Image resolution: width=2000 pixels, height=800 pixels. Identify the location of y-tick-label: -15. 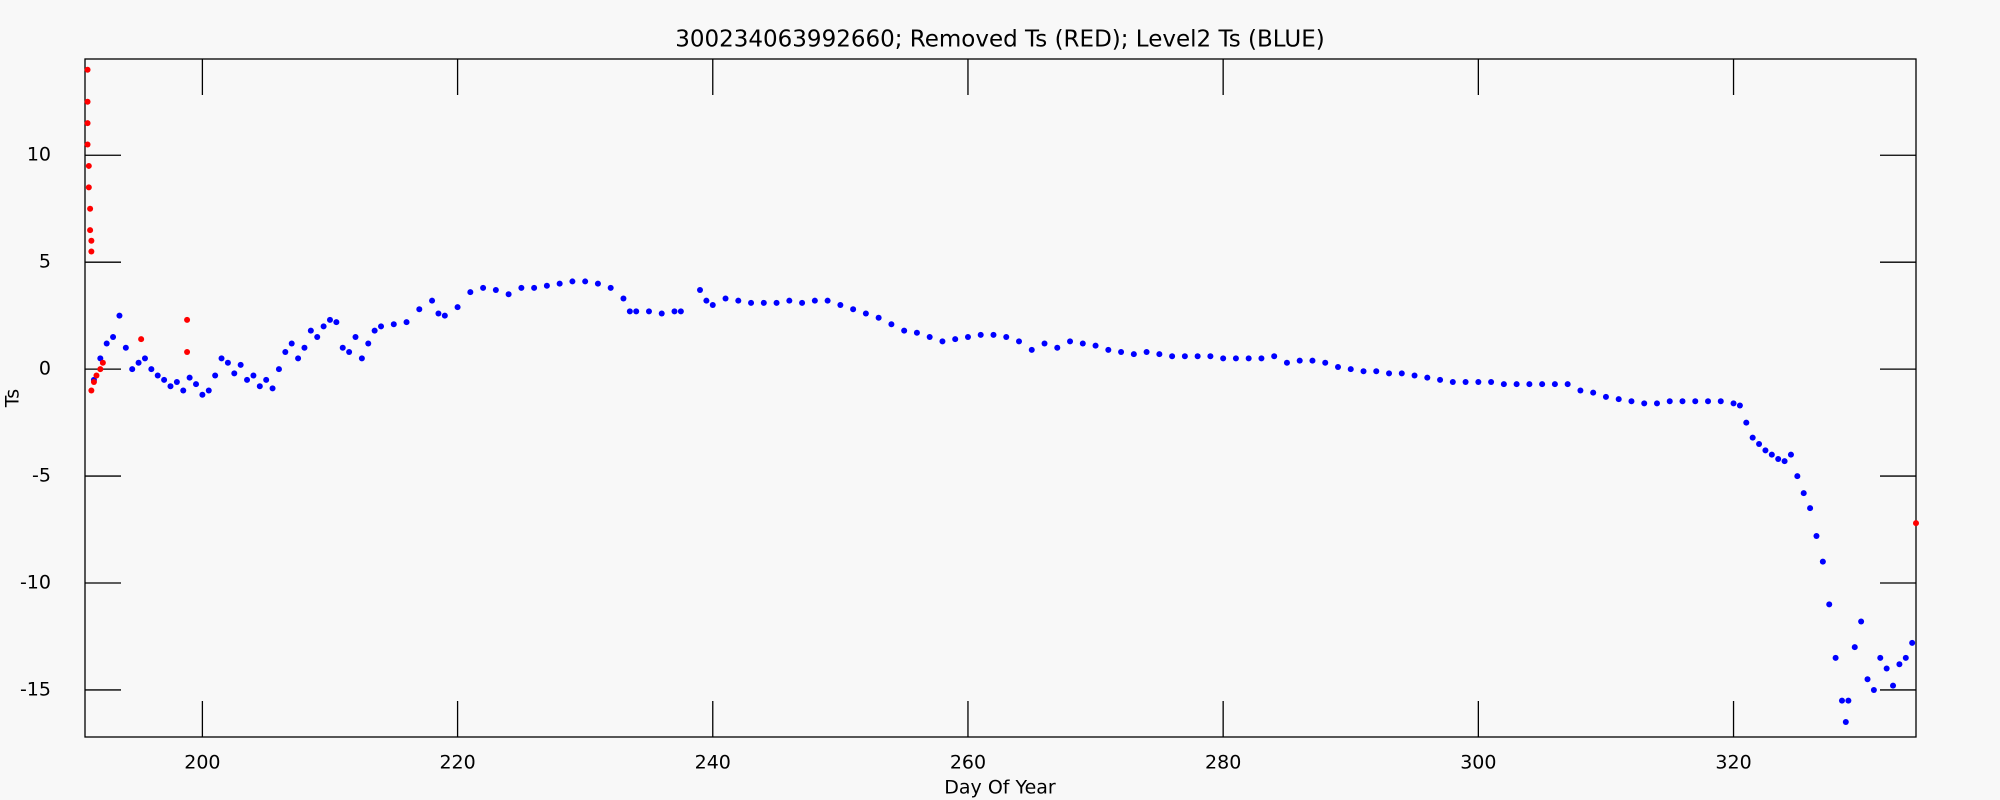
(35, 689).